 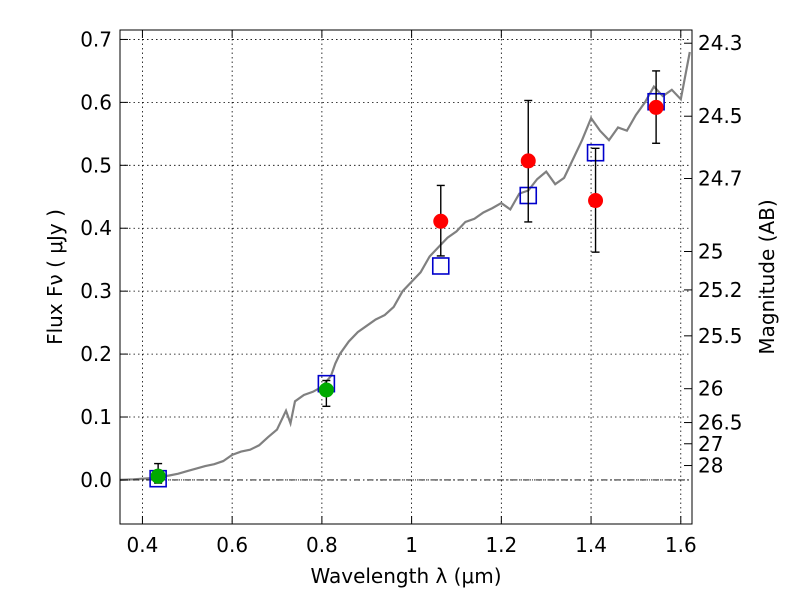 I want to click on right-tick-label: 26.5, so click(x=720, y=423).